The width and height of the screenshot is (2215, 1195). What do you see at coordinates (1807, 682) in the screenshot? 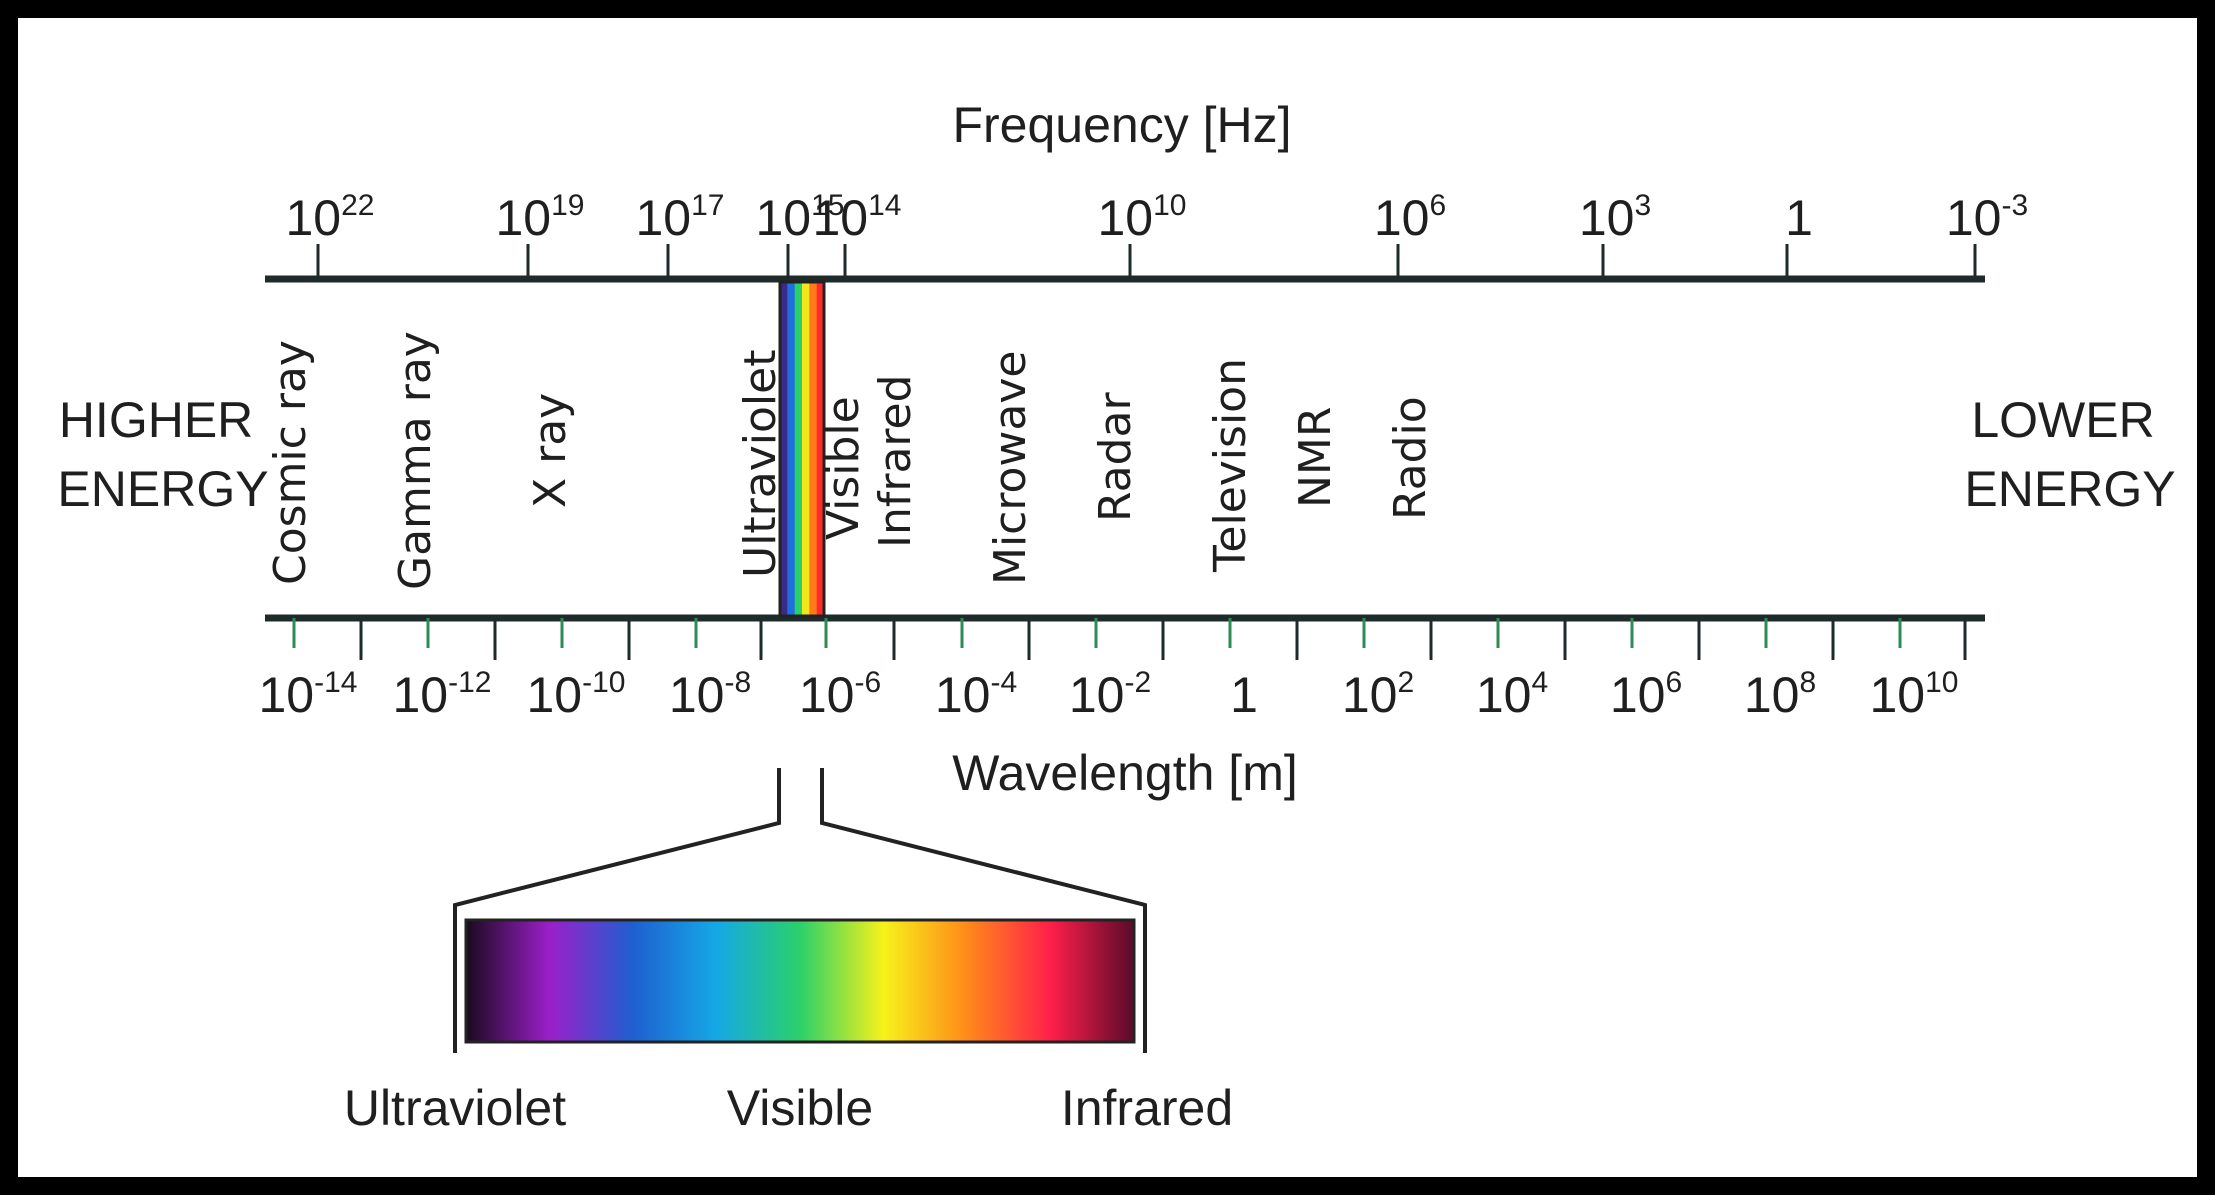
I see `wavelength-tick-label-exponent: 8` at bounding box center [1807, 682].